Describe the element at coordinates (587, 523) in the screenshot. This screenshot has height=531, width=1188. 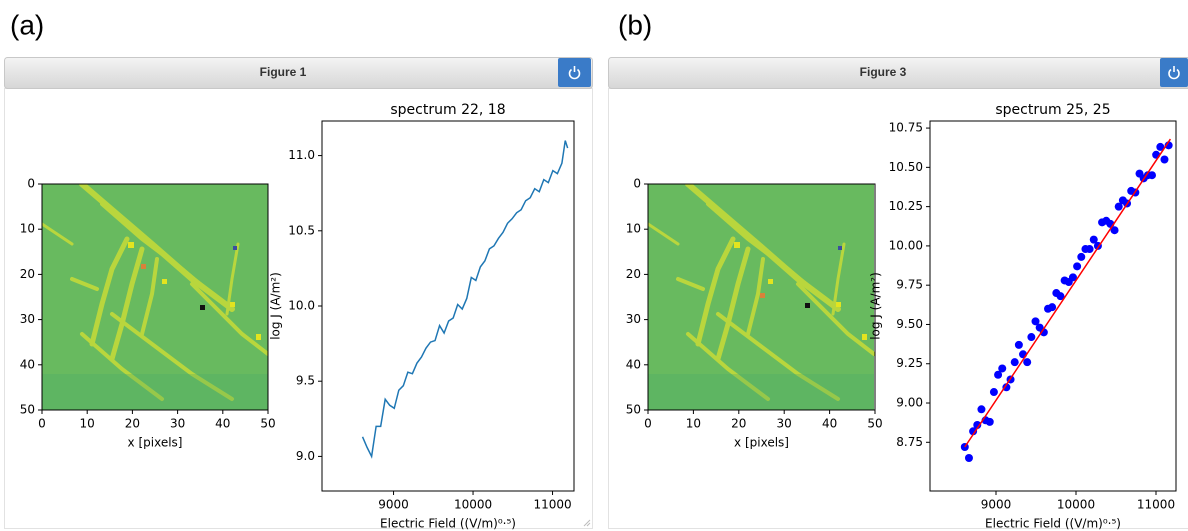
I see `resize-handle` at that location.